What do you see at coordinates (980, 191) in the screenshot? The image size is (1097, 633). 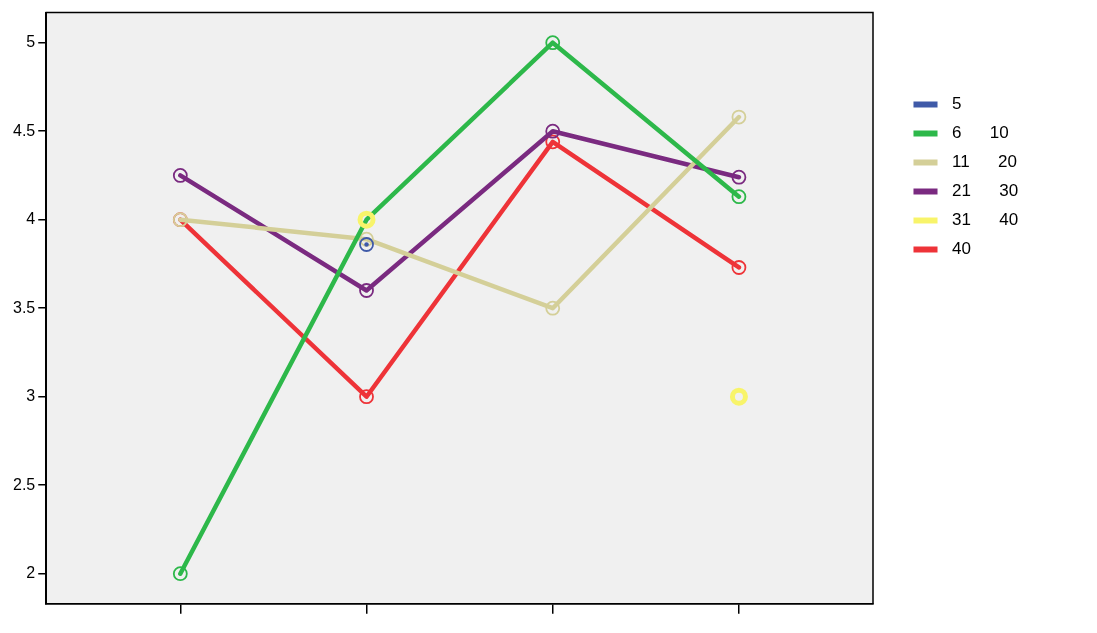 I see `legend-label: 21 30` at bounding box center [980, 191].